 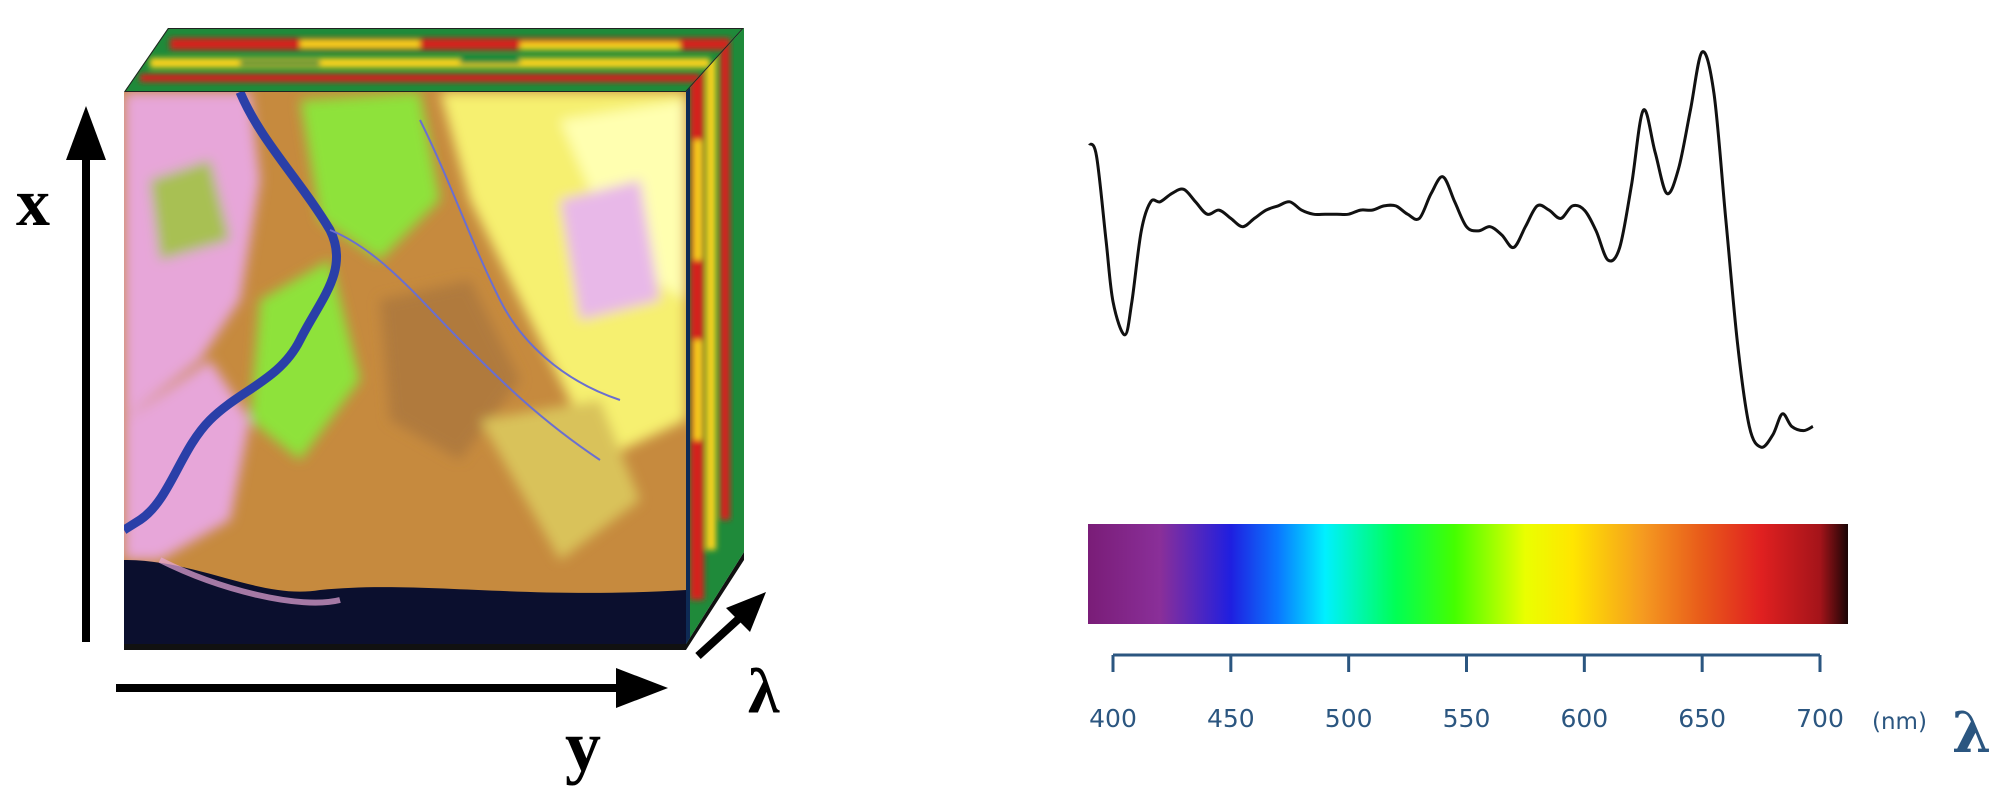 What do you see at coordinates (1466, 693) in the screenshot?
I see `wavelength-axis: 400 450 500 550 600 650 700` at bounding box center [1466, 693].